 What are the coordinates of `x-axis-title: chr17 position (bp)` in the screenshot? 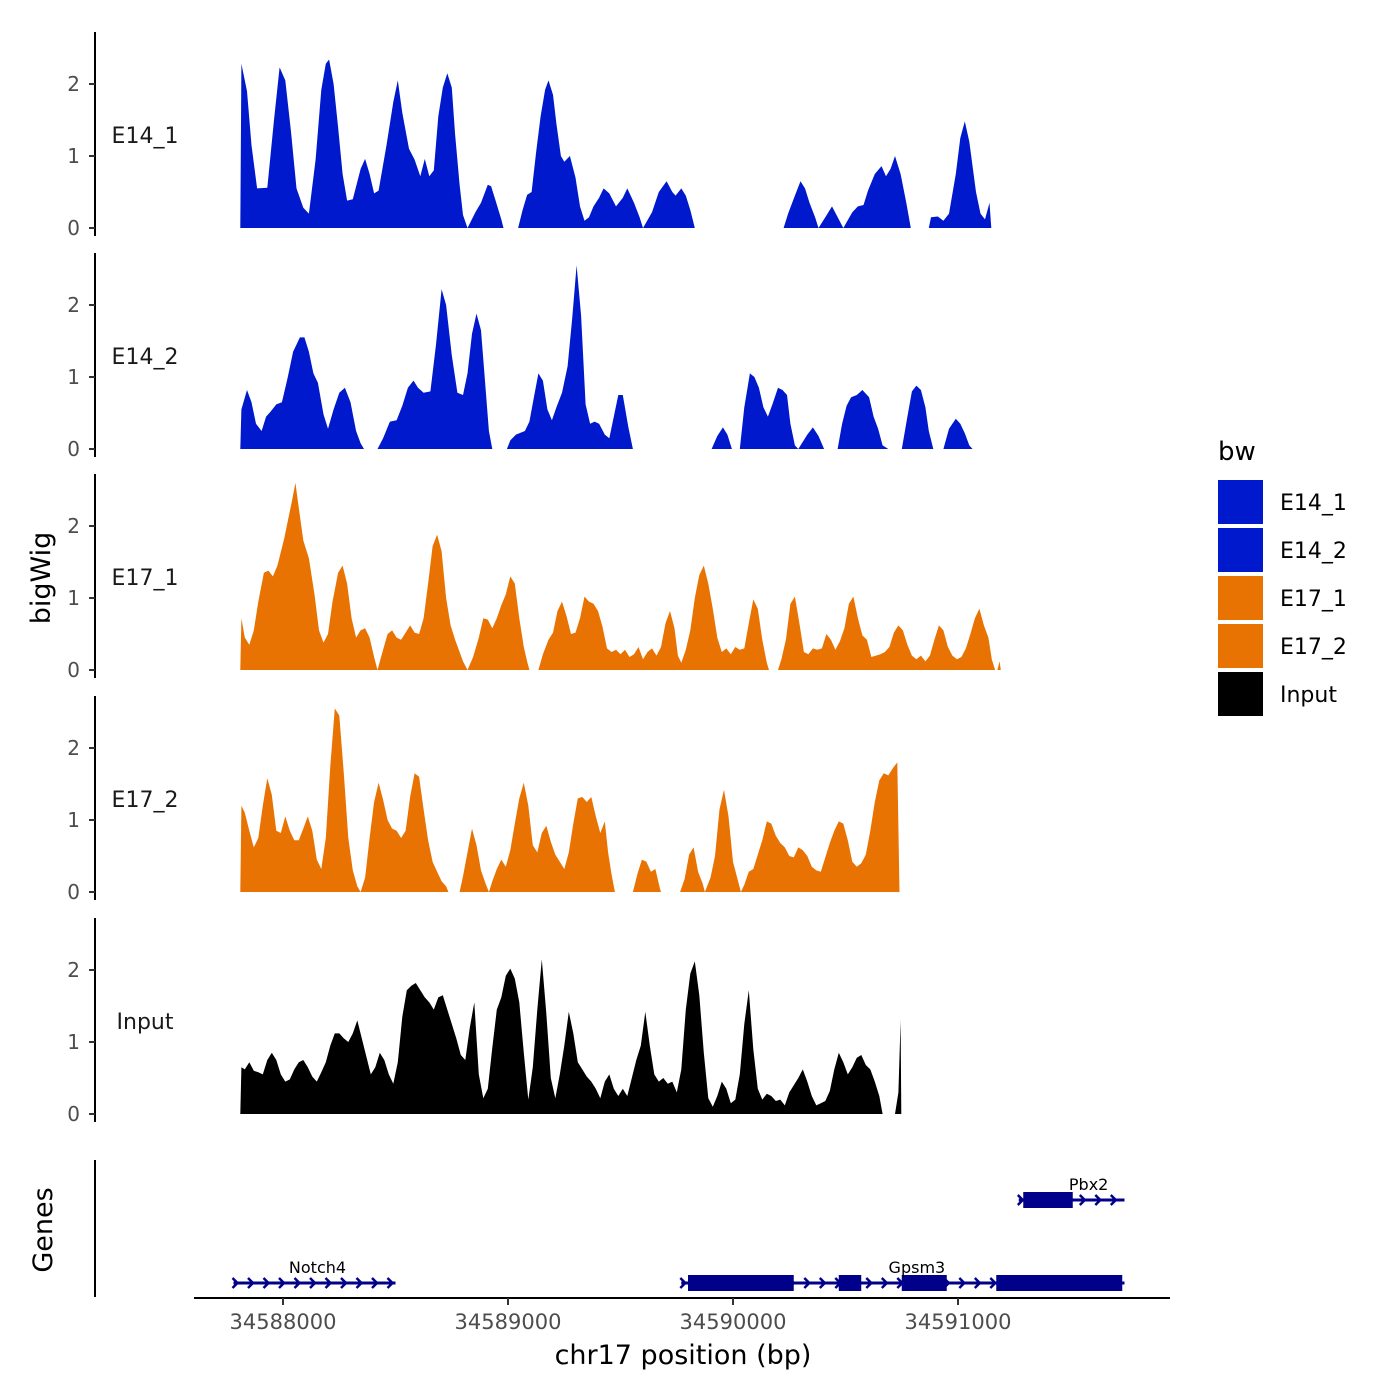 It's located at (683, 1355).